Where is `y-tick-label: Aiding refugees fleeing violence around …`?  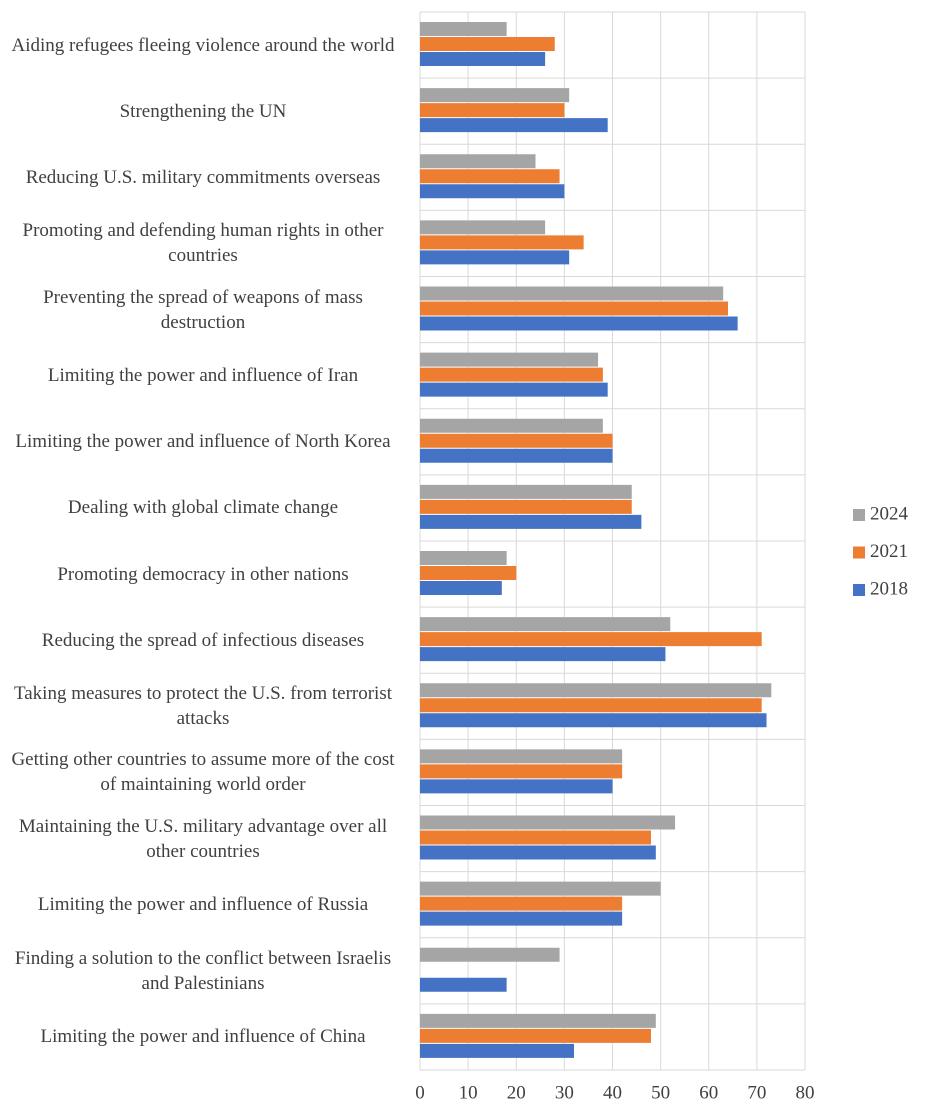 y-tick-label: Aiding refugees fleeing violence around … is located at coordinates (203, 45).